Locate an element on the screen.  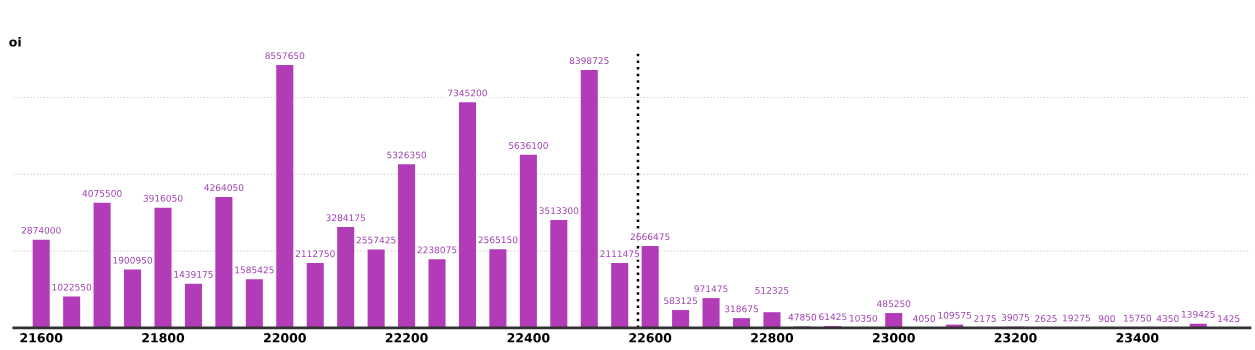
data-label: 900 is located at coordinates (1106, 319).